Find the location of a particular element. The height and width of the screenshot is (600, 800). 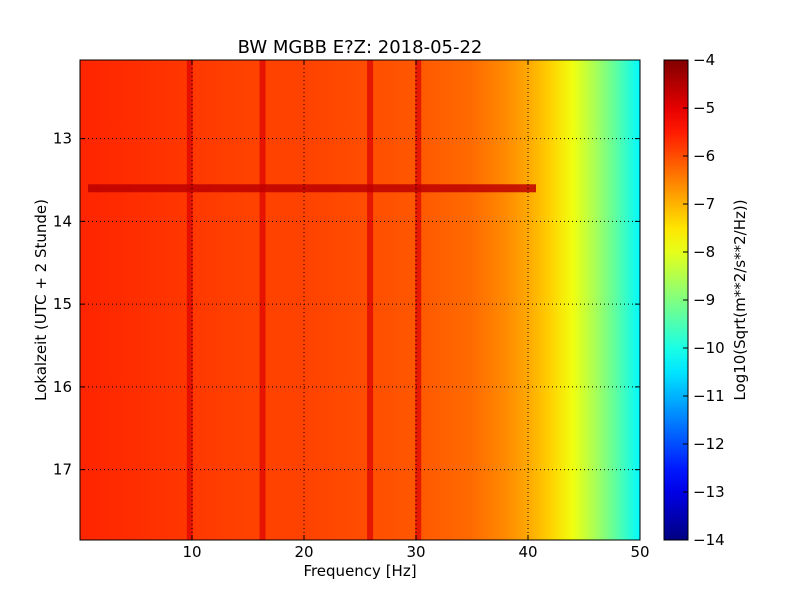

x-tick-label: 20 is located at coordinates (303, 552).